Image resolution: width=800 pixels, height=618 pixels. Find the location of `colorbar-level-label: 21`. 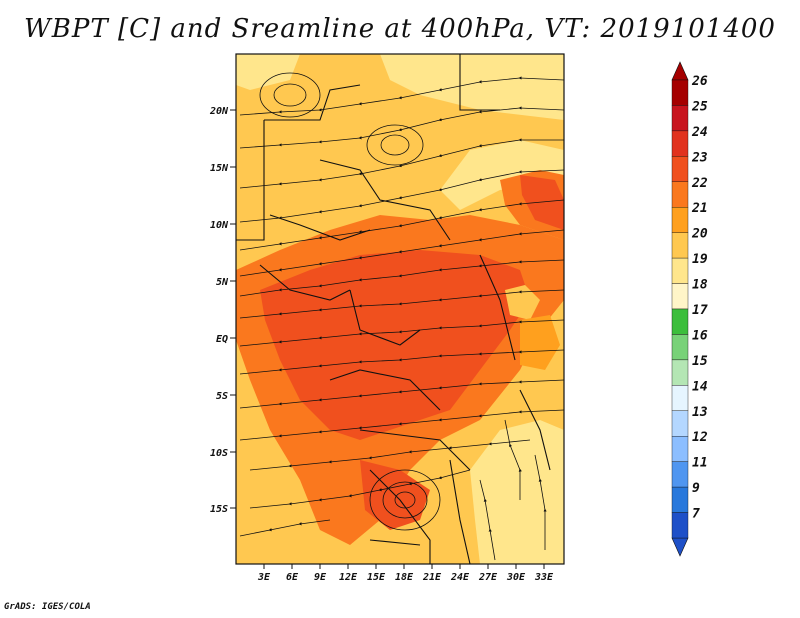

colorbar-level-label: 21 is located at coordinates (699, 208).